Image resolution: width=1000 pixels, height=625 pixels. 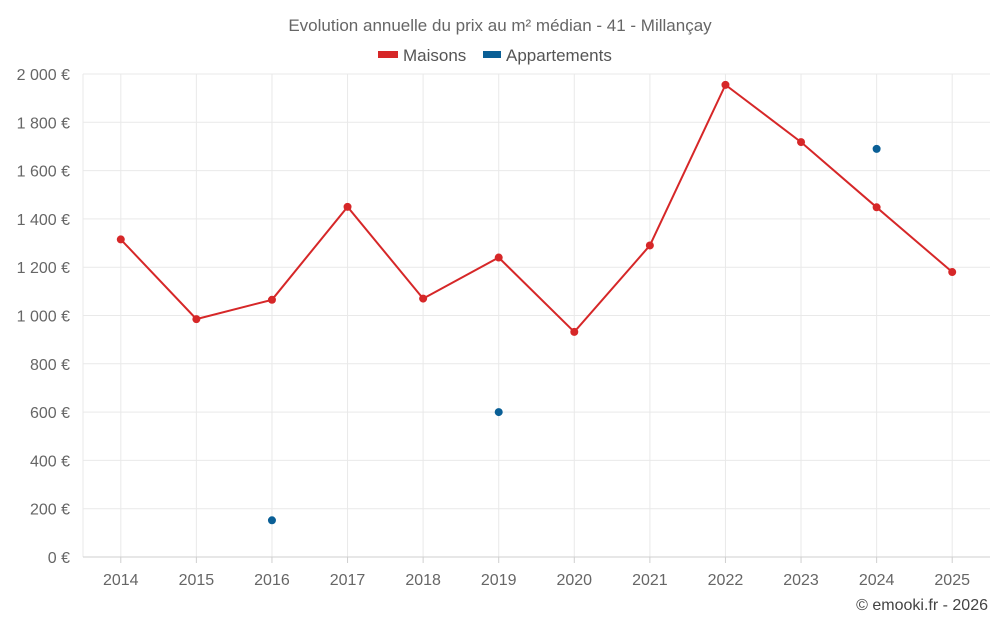 What do you see at coordinates (726, 580) in the screenshot?
I see `x-tick-label: 2022` at bounding box center [726, 580].